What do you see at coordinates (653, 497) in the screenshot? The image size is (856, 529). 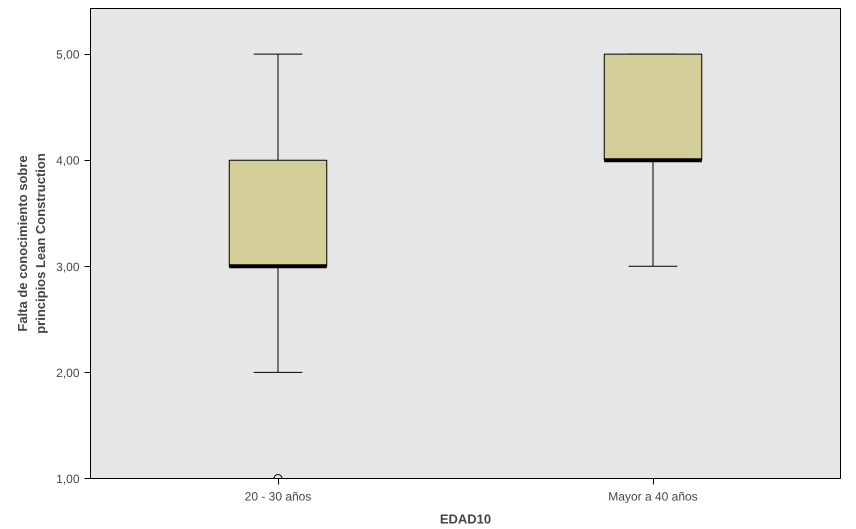 I see `x-tick-label: Mayor a 40 años` at bounding box center [653, 497].